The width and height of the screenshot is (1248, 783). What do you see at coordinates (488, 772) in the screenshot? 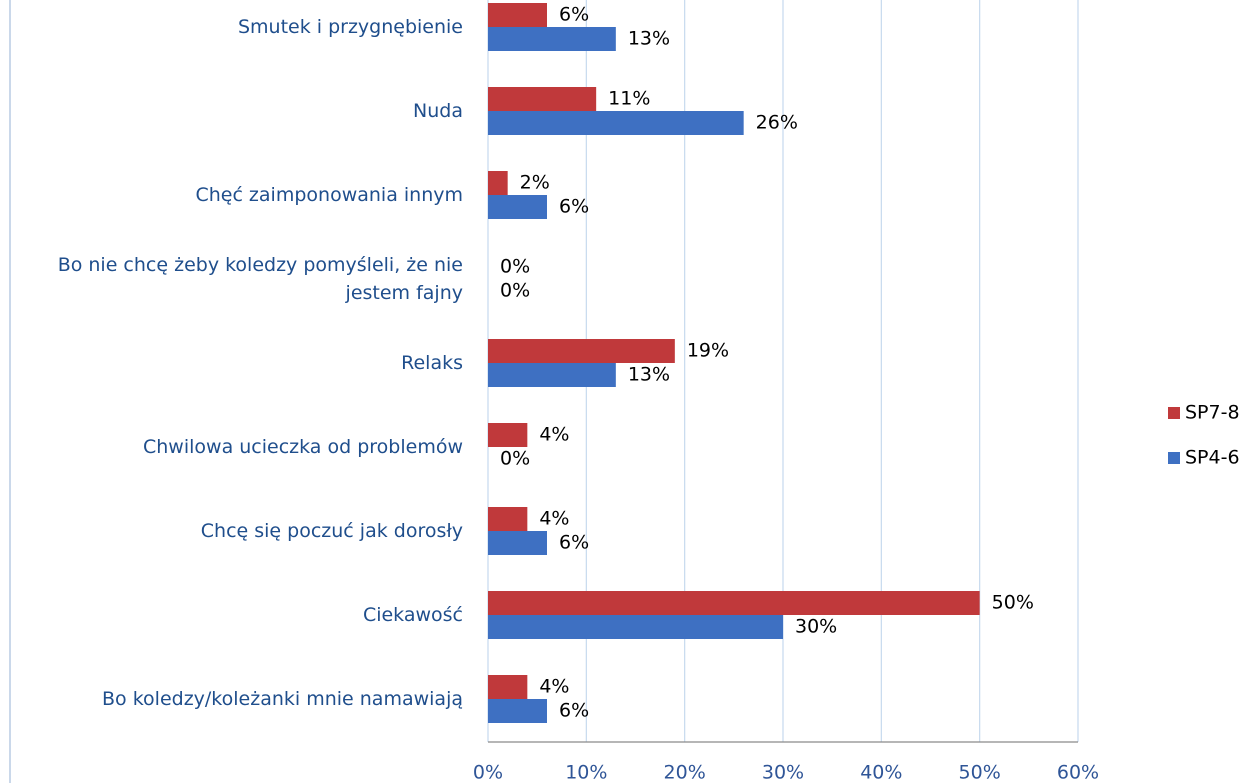
I see `x-tick-label: 0%` at bounding box center [488, 772].